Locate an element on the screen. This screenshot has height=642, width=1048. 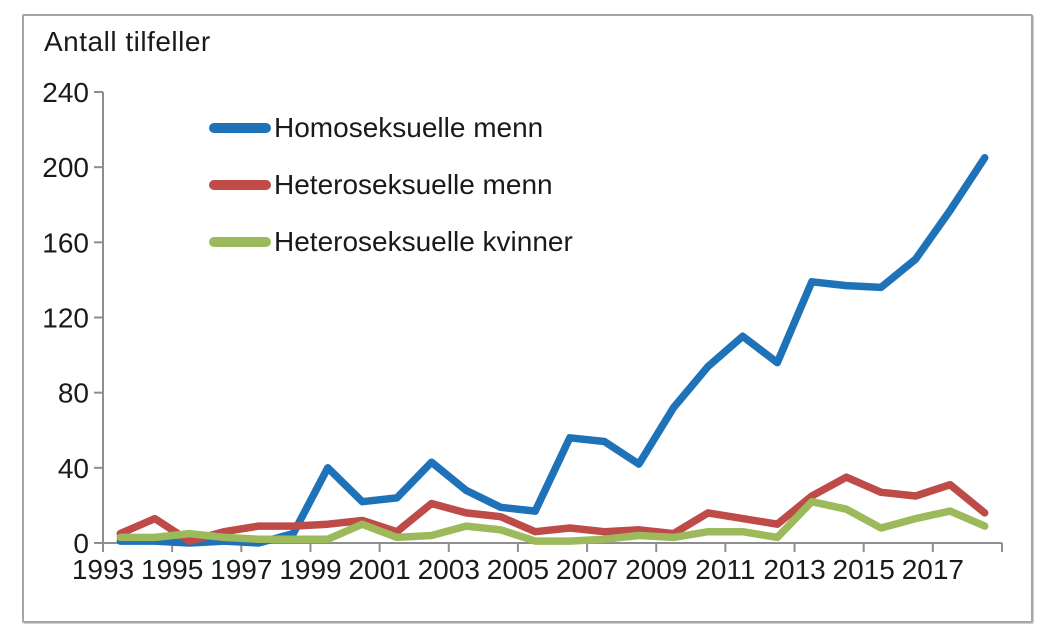
chart-title: Antall tilfeller is located at coordinates (127, 41).